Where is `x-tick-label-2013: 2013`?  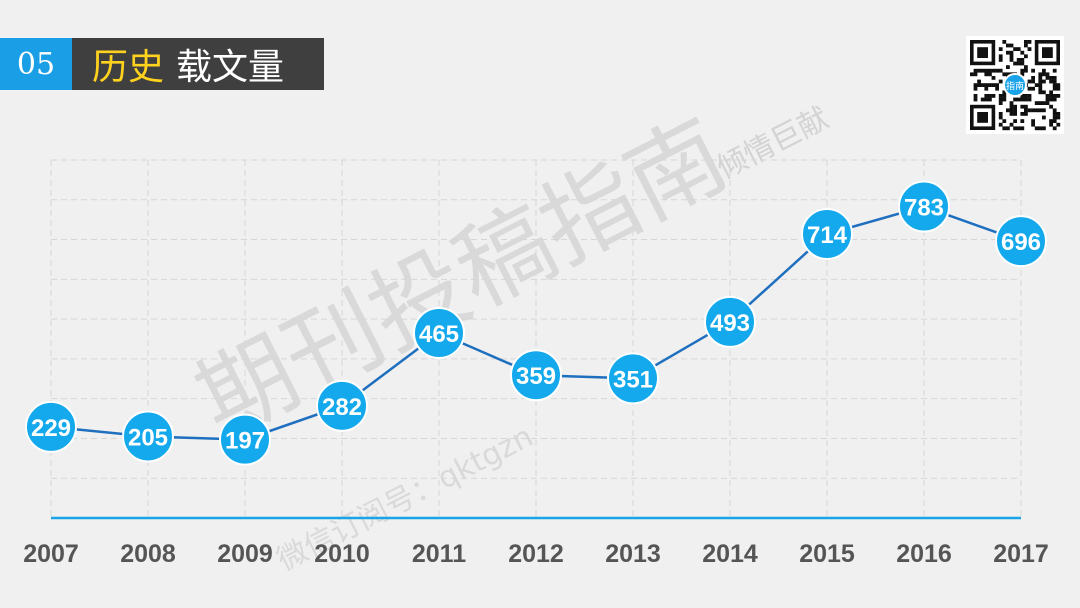 x-tick-label-2013: 2013 is located at coordinates (633, 554).